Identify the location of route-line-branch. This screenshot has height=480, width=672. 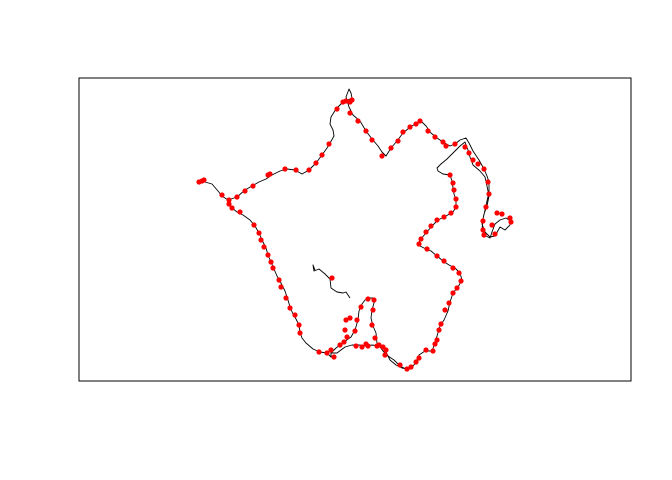
(331, 281).